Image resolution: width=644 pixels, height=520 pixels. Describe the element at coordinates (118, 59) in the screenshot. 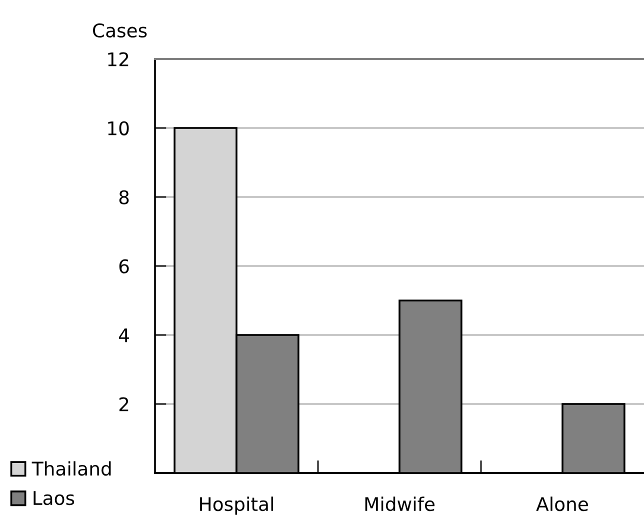

I see `y-tick-label: 12` at that location.